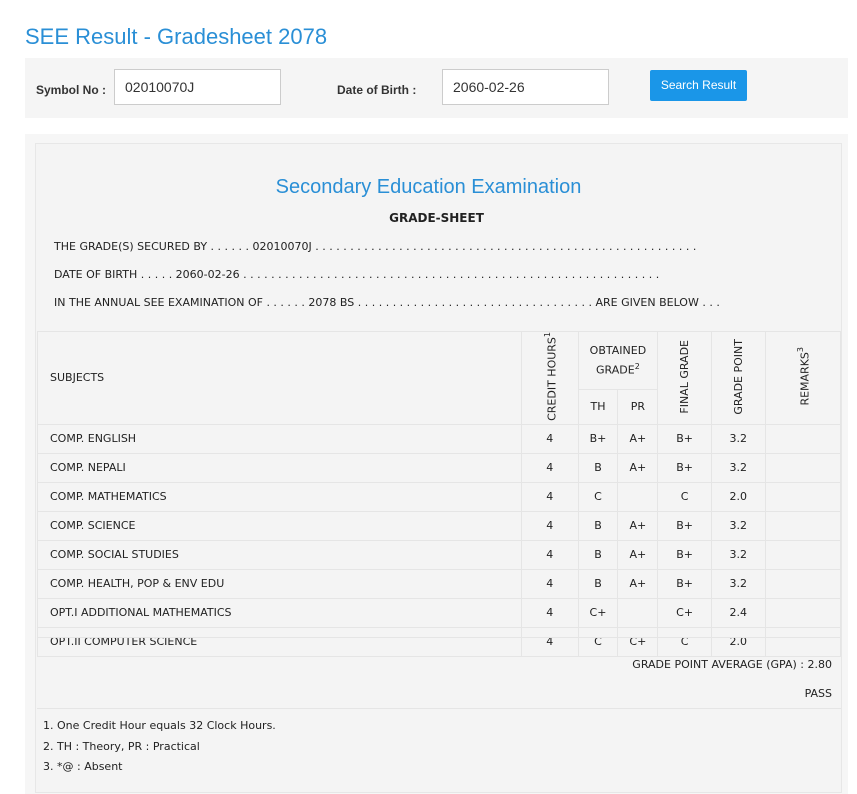 This screenshot has width=857, height=794. I want to click on dob-label: Date of Birth :, so click(377, 90).